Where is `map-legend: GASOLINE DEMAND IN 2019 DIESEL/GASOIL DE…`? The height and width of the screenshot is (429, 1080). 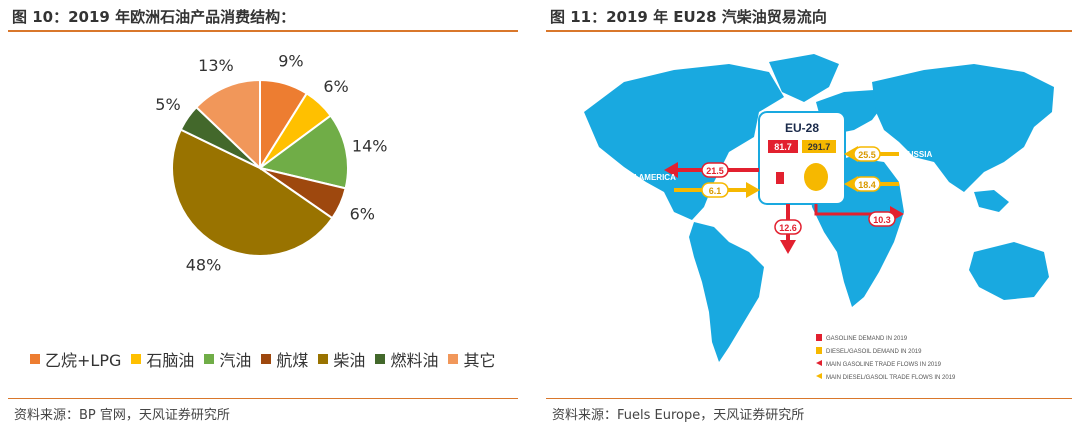
map-legend: GASOLINE DEMAND IN 2019 DIESEL/GASOIL DE… is located at coordinates (886, 357).